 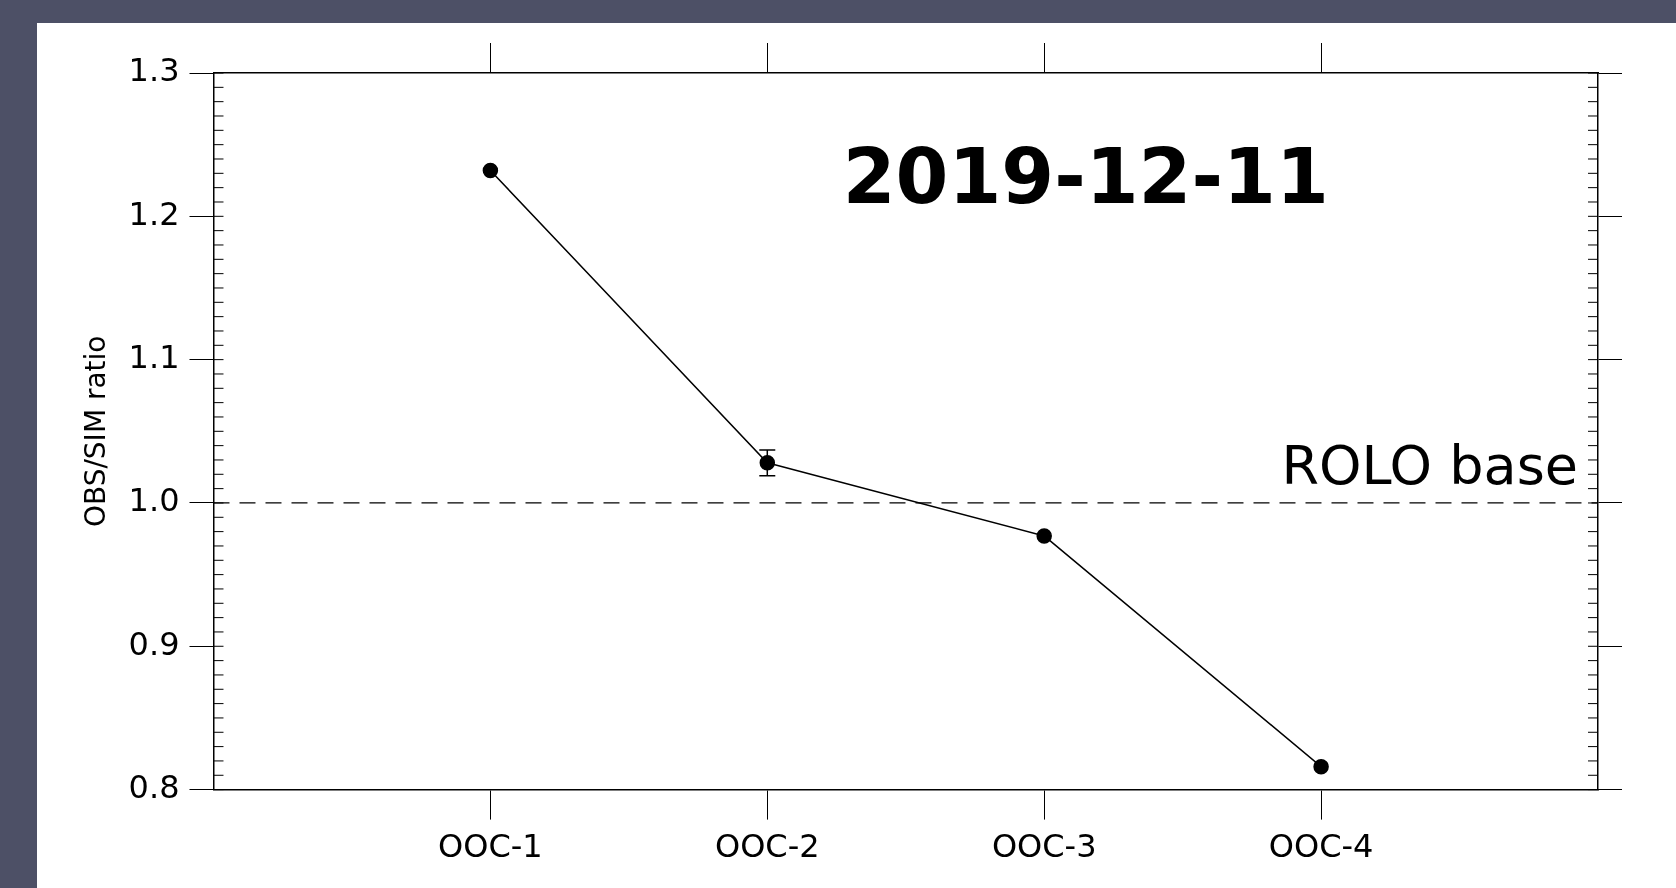 What do you see at coordinates (1085, 176) in the screenshot?
I see `annotation: 2019-12-11` at bounding box center [1085, 176].